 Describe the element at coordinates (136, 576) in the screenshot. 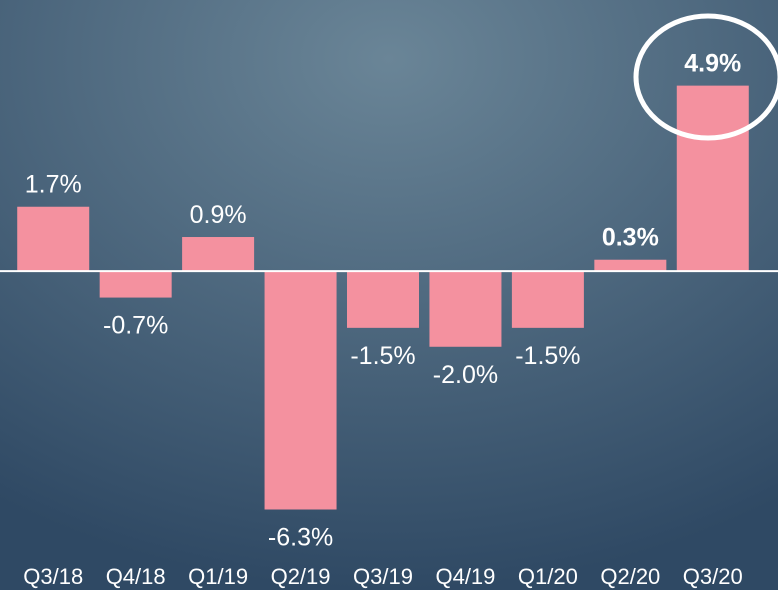

I see `x-tick-label: Q4/18` at that location.